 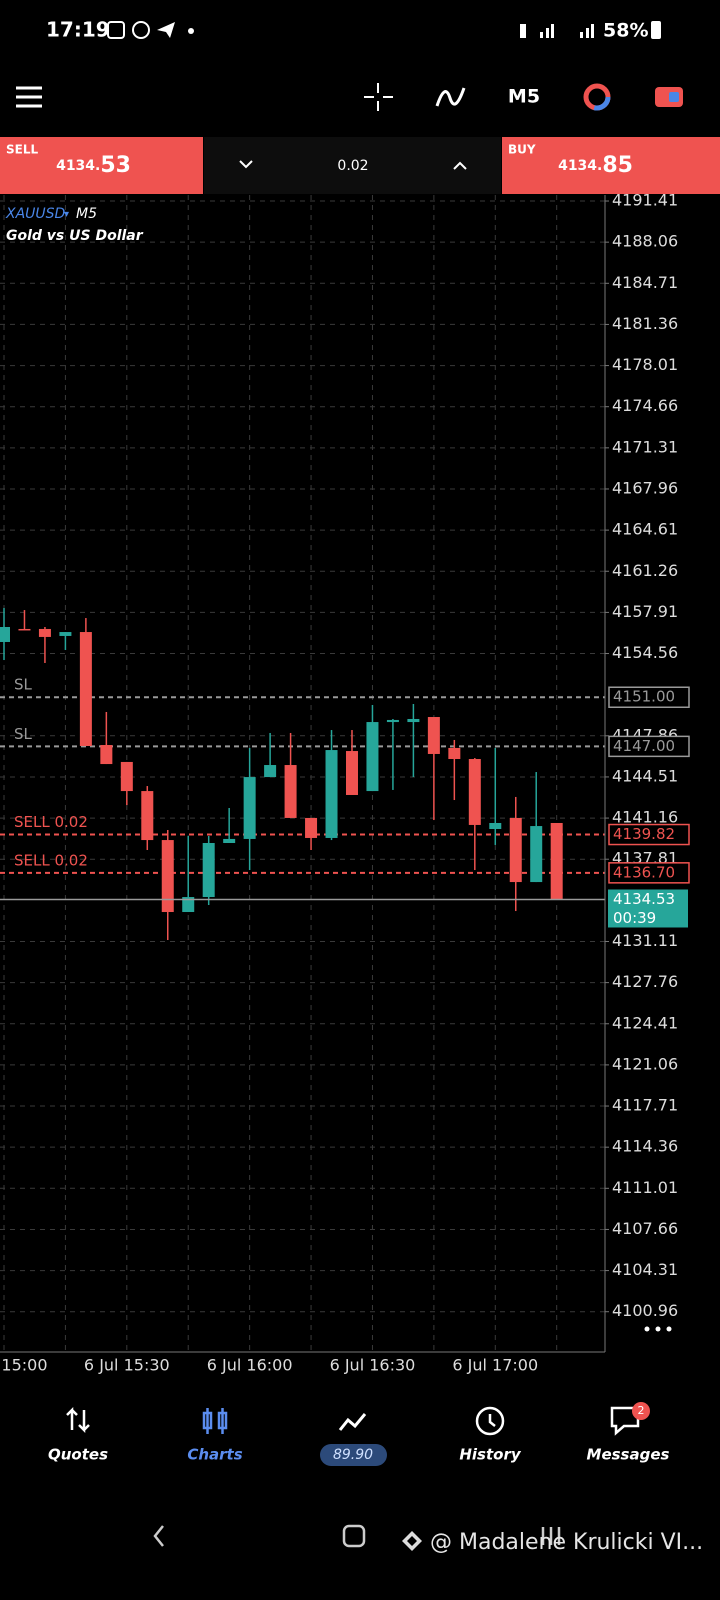 What do you see at coordinates (645, 1228) in the screenshot?
I see `y-tick-label: 4107.66` at bounding box center [645, 1228].